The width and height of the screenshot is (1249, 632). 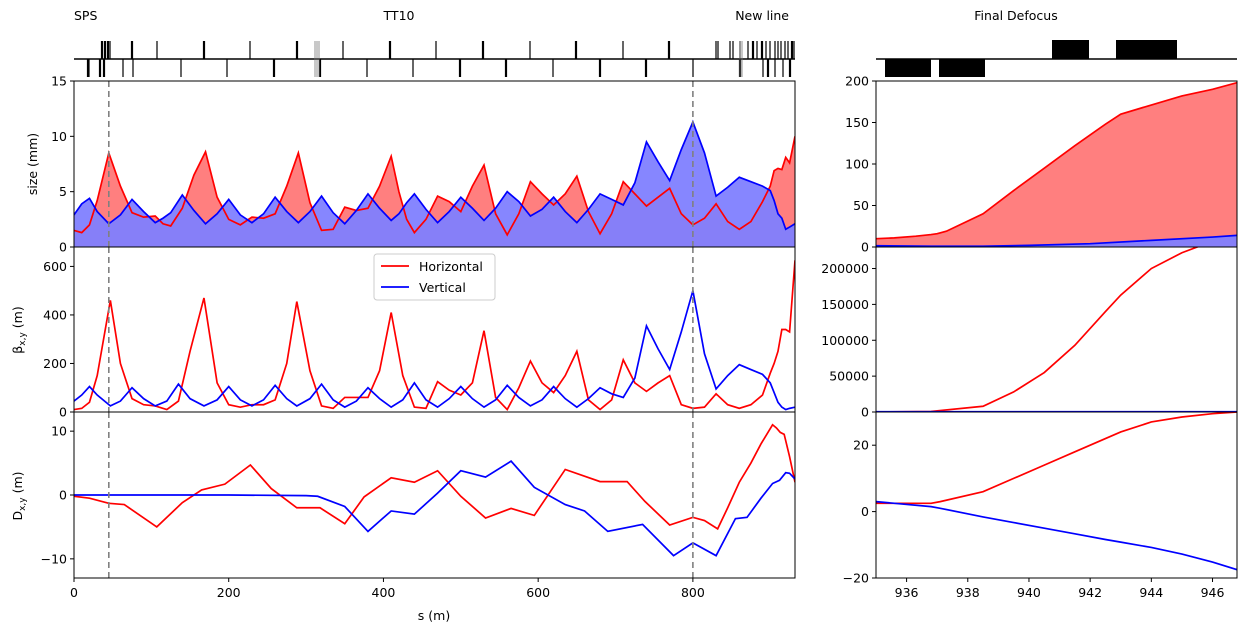 What do you see at coordinates (63, 191) in the screenshot?
I see `ytick-label: 5` at bounding box center [63, 191].